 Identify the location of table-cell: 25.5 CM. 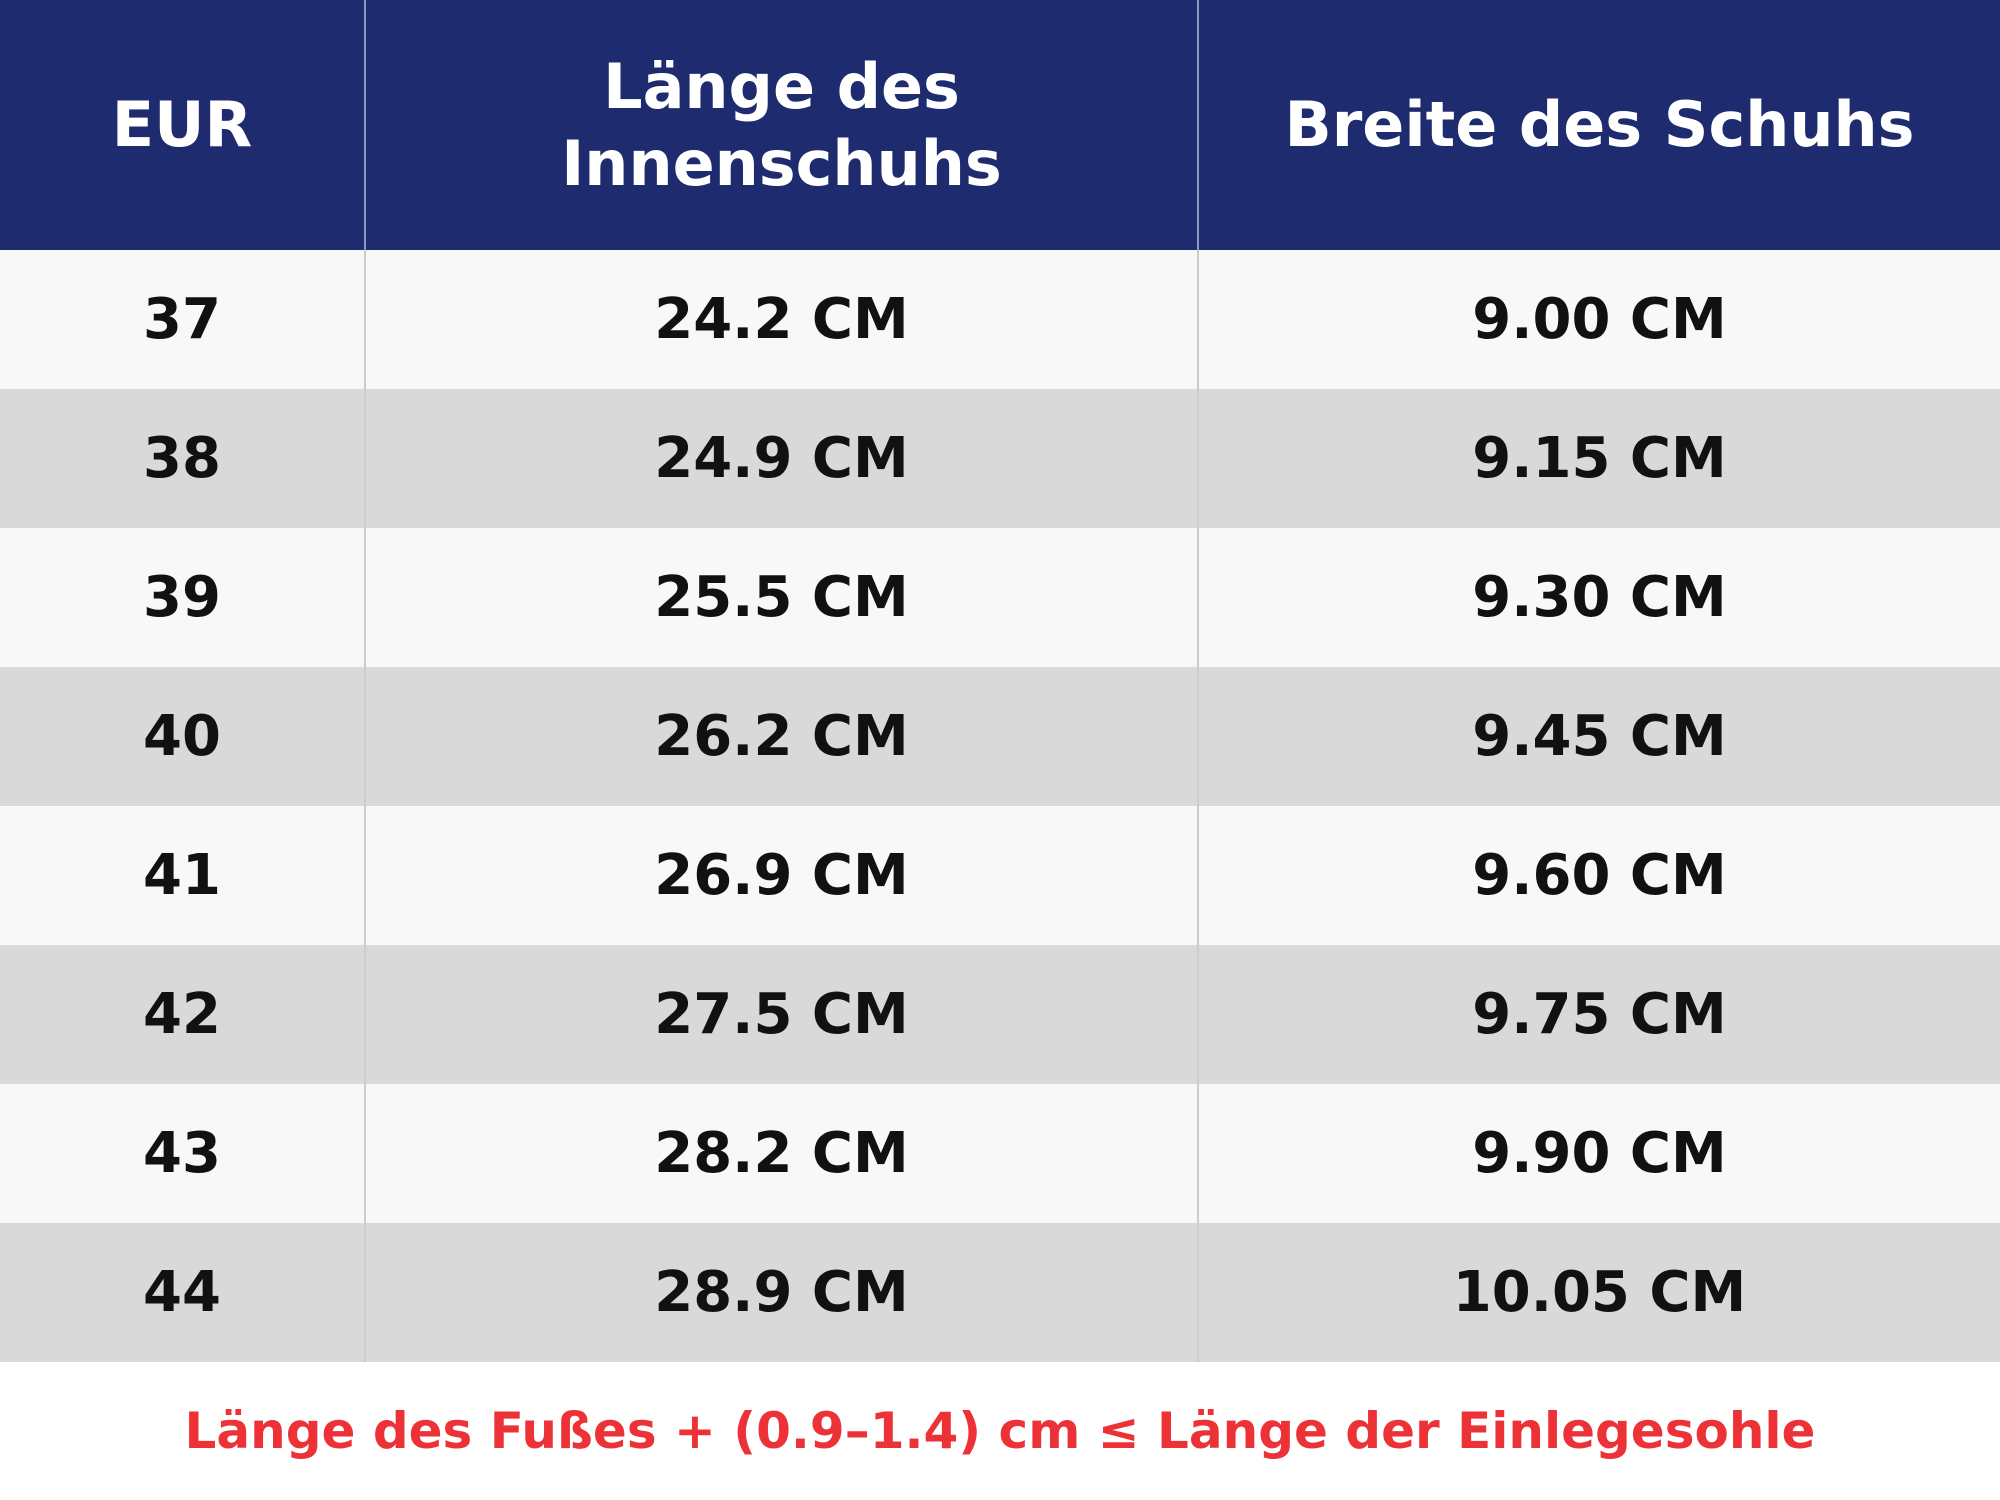
(782, 597).